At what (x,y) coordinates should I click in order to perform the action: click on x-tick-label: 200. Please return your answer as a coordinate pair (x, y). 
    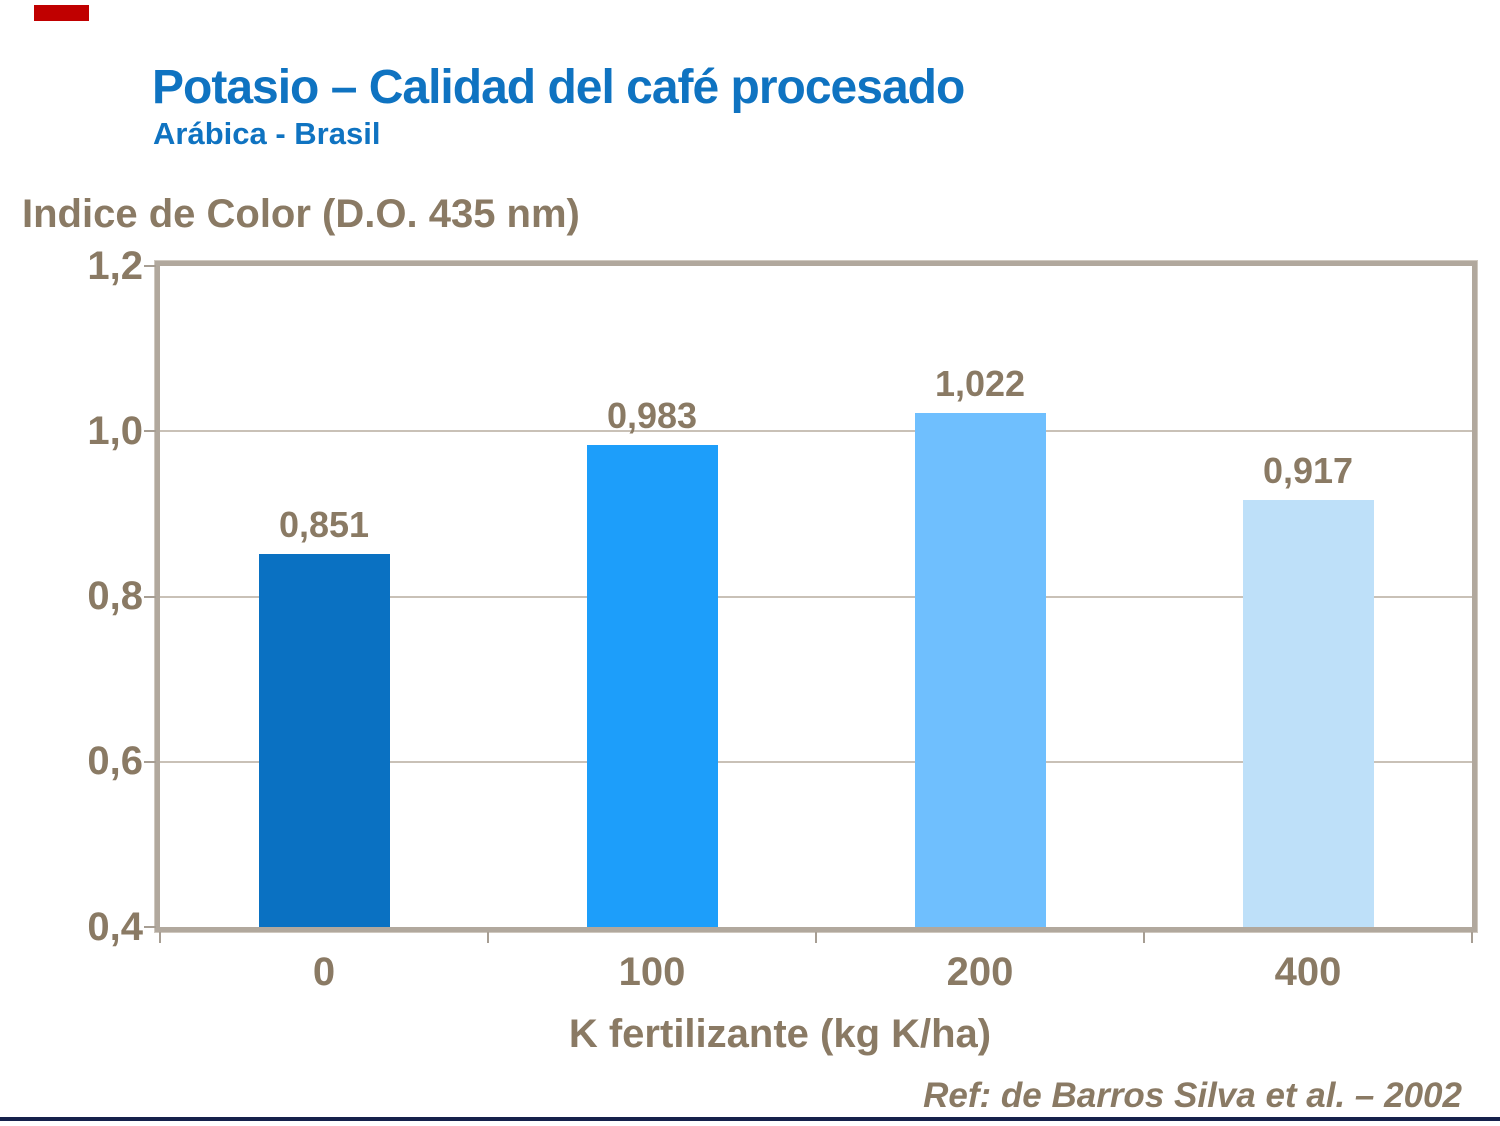
    Looking at the image, I should click on (980, 972).